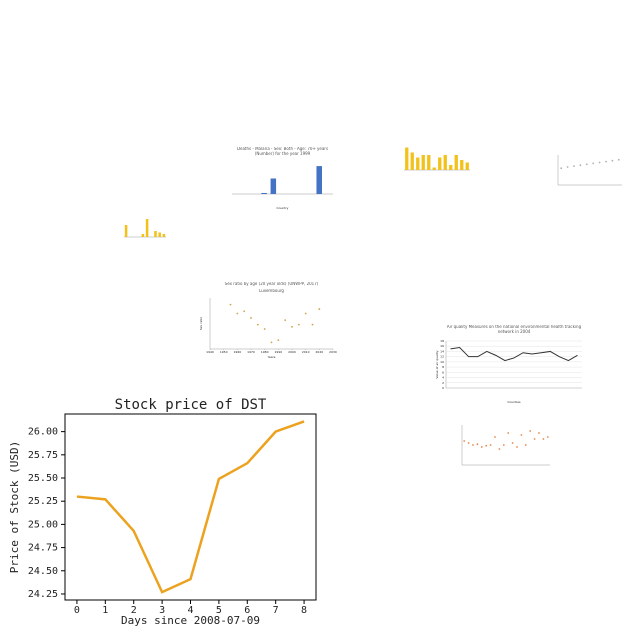 The width and height of the screenshot is (640, 640). What do you see at coordinates (247, 610) in the screenshot?
I see `x-tick-label: 6` at bounding box center [247, 610].